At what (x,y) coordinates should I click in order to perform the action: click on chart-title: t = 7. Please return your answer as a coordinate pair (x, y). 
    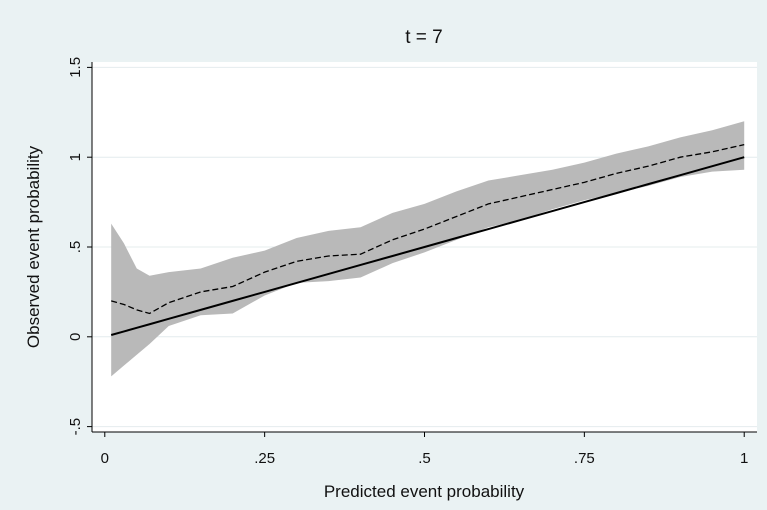
    Looking at the image, I should click on (424, 37).